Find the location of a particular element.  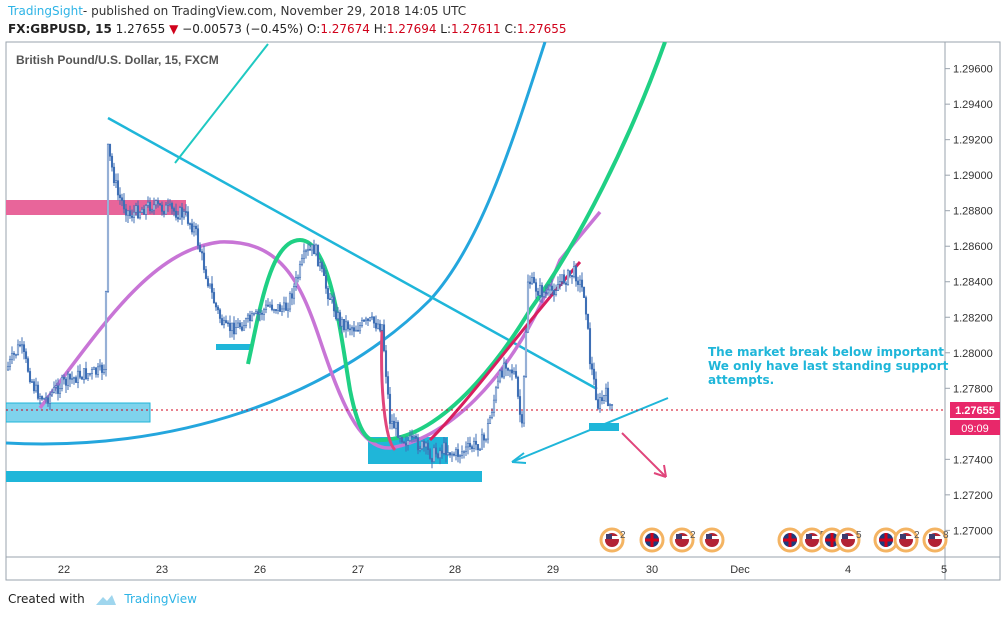

time-tick-label: 26 is located at coordinates (260, 570).